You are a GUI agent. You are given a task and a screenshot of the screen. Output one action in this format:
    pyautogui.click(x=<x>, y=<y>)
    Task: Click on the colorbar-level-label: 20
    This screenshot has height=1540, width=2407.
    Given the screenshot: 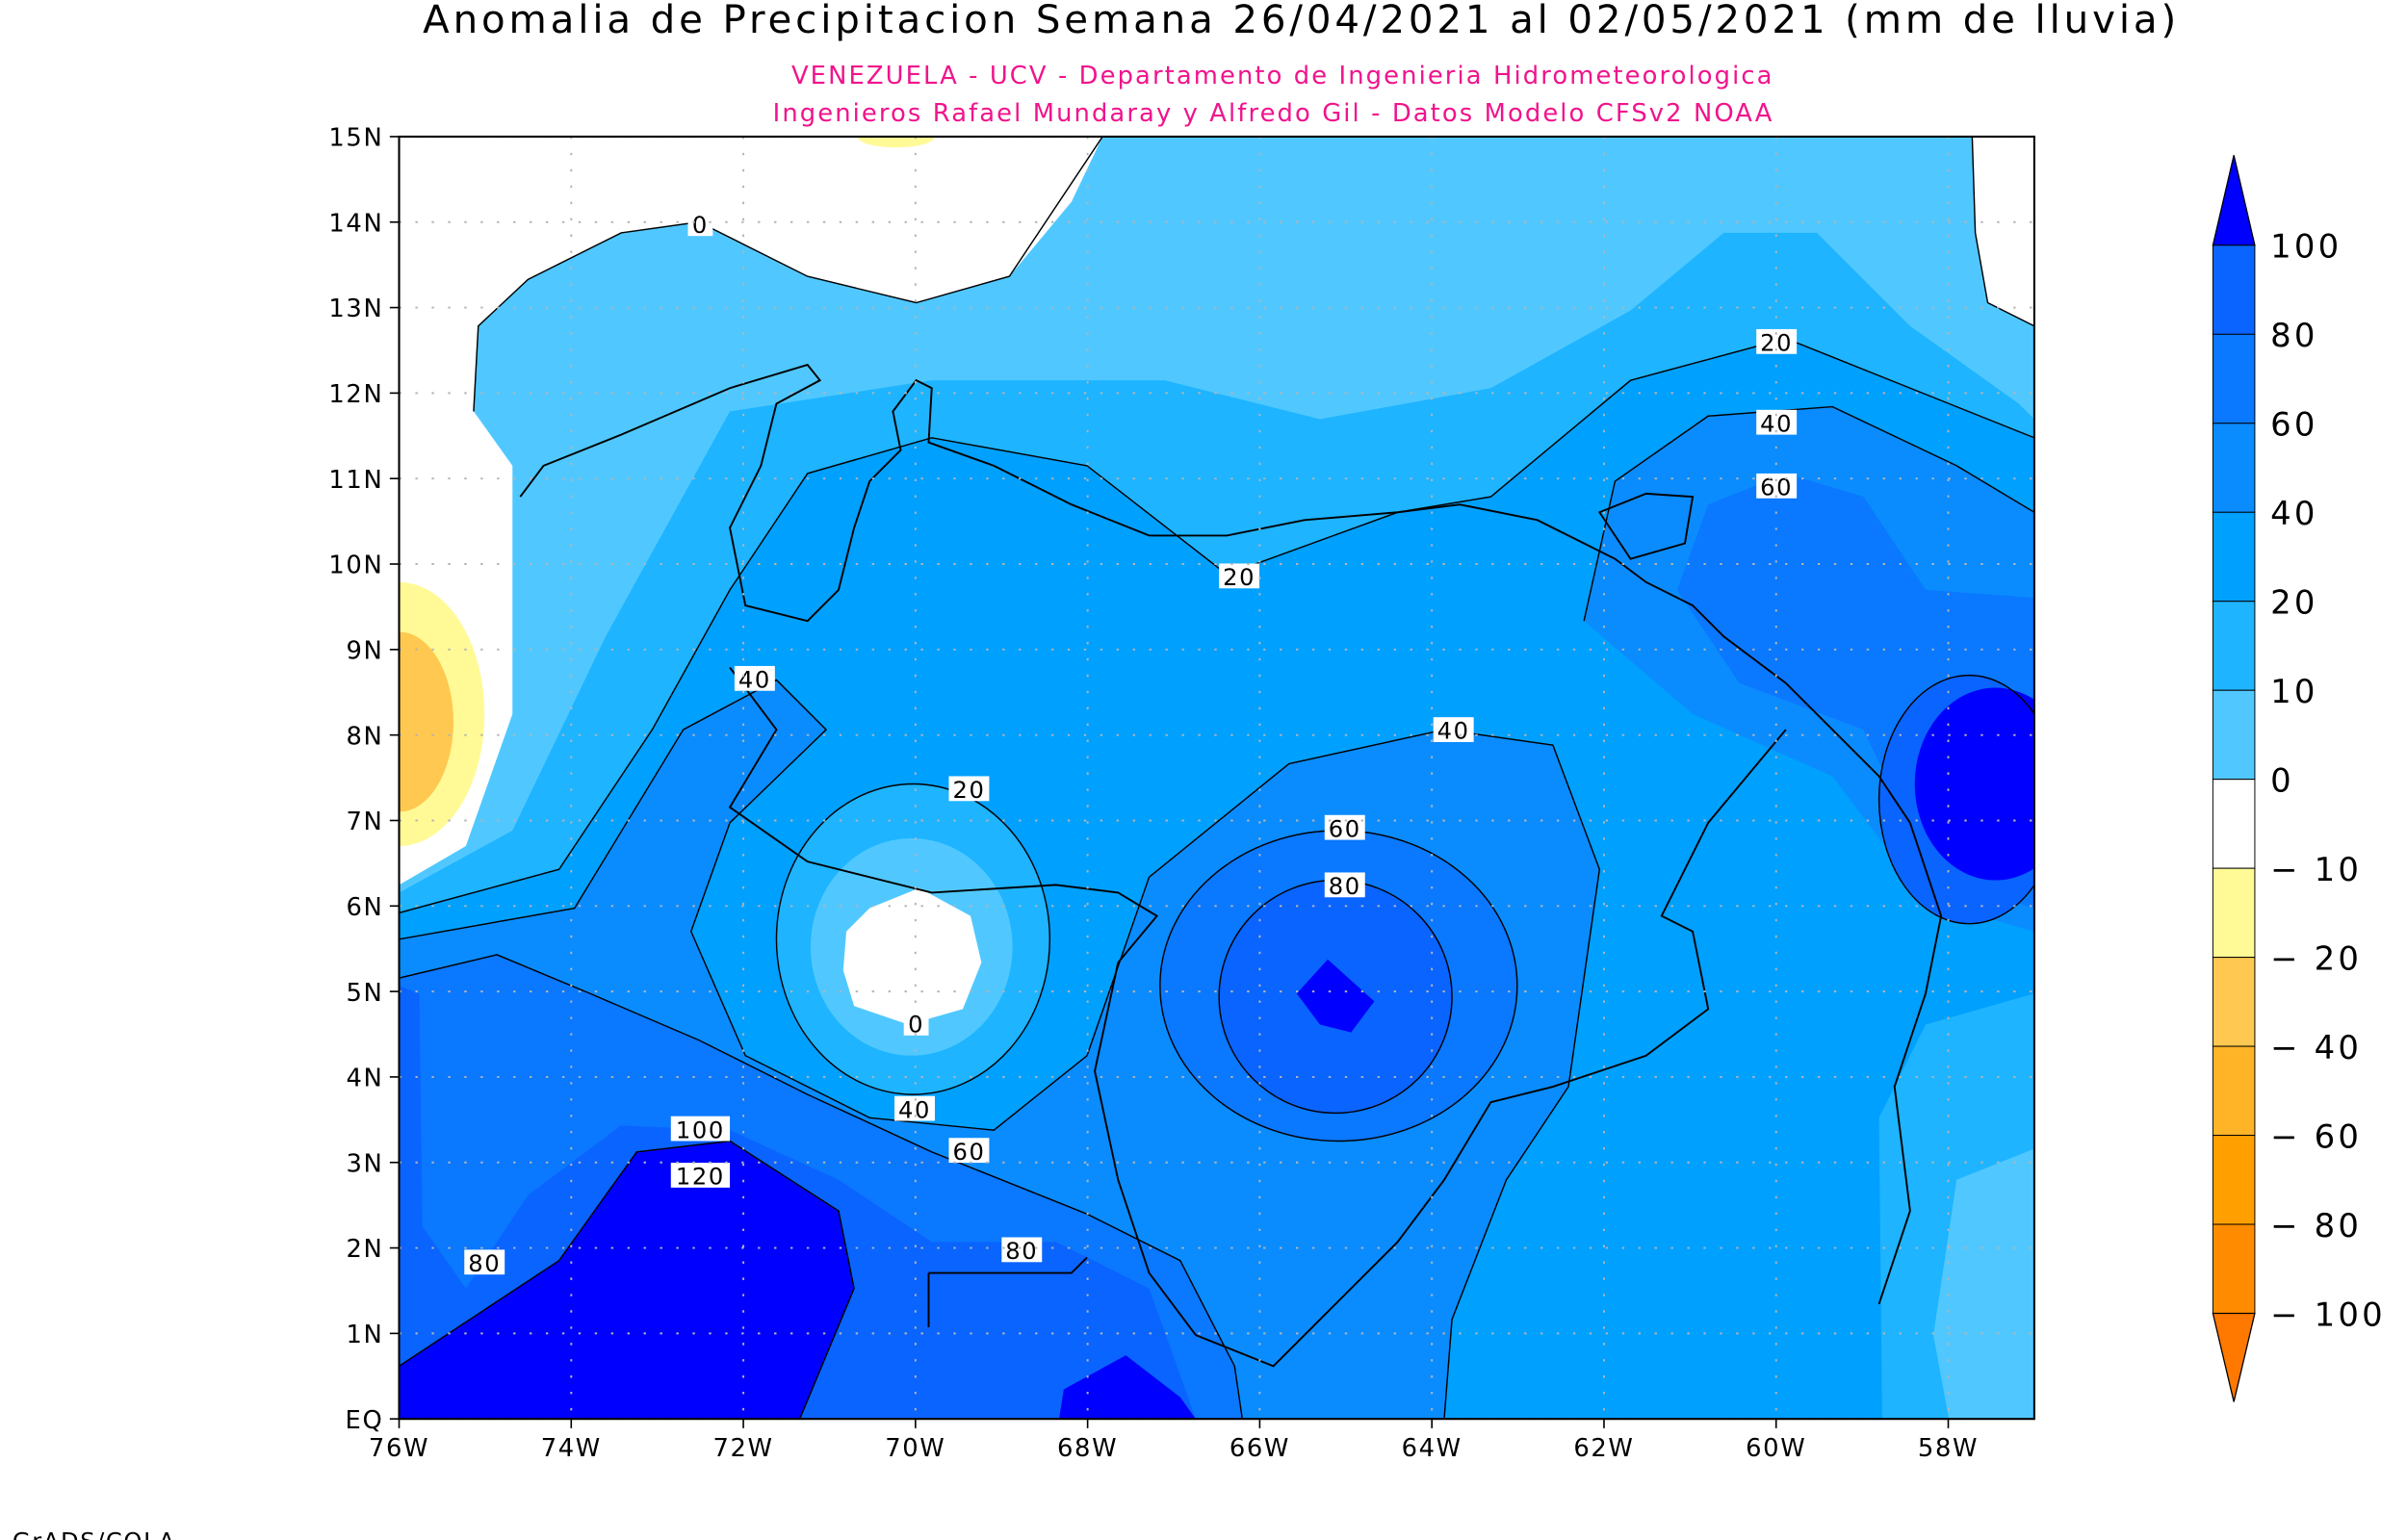 What is the action you would take?
    pyautogui.click(x=2294, y=603)
    